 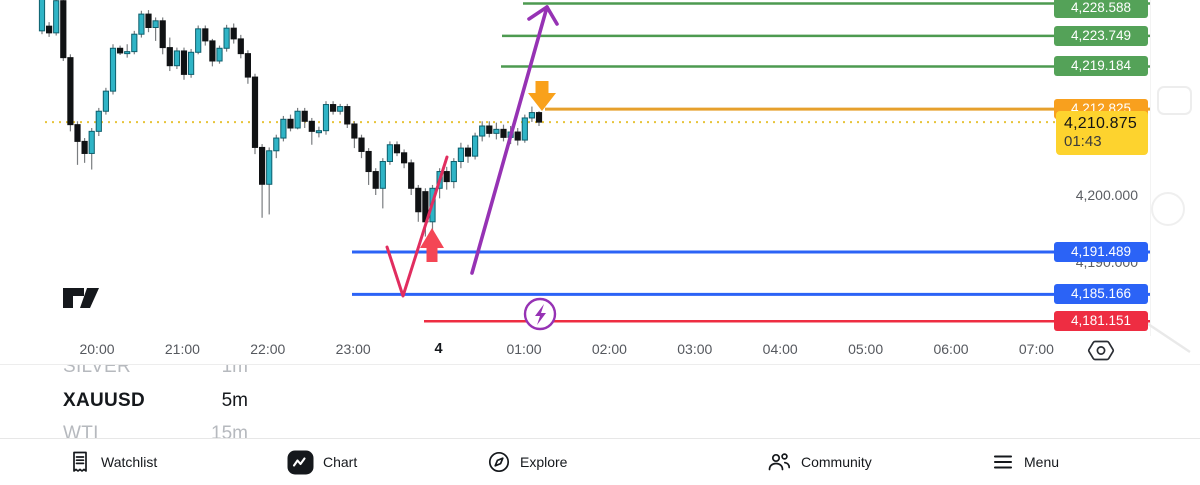 What do you see at coordinates (155, 430) in the screenshot?
I see `symbol-row-wti: WTI 15m` at bounding box center [155, 430].